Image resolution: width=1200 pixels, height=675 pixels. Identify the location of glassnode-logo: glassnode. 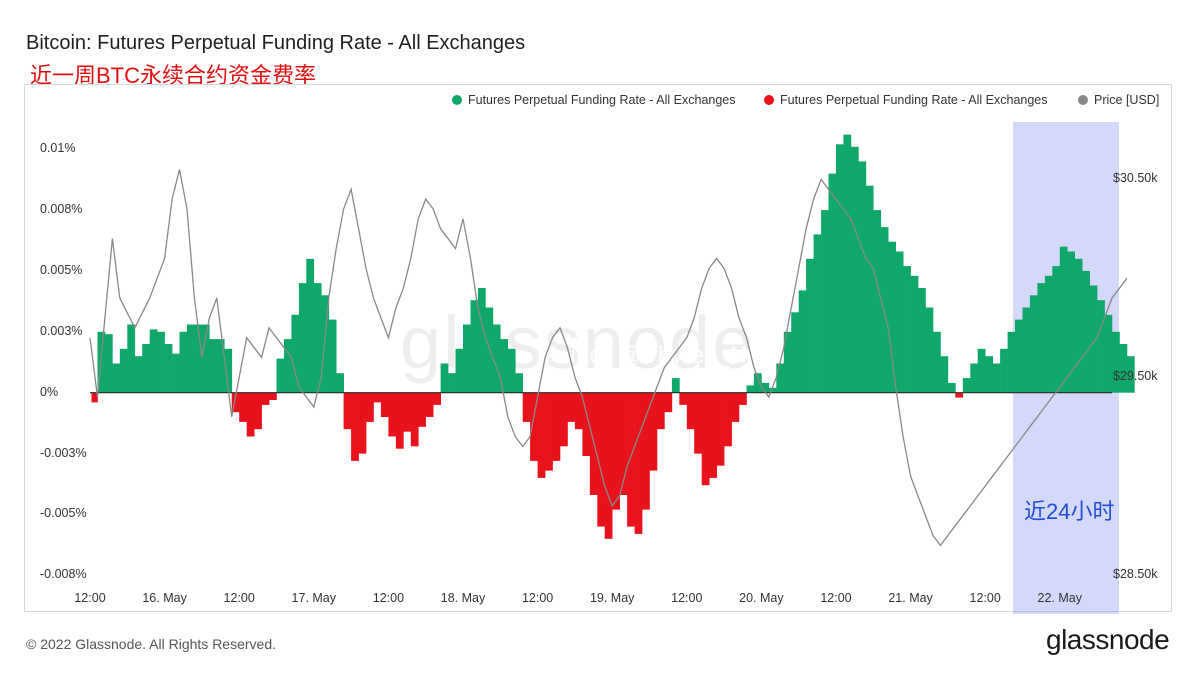
(1108, 639).